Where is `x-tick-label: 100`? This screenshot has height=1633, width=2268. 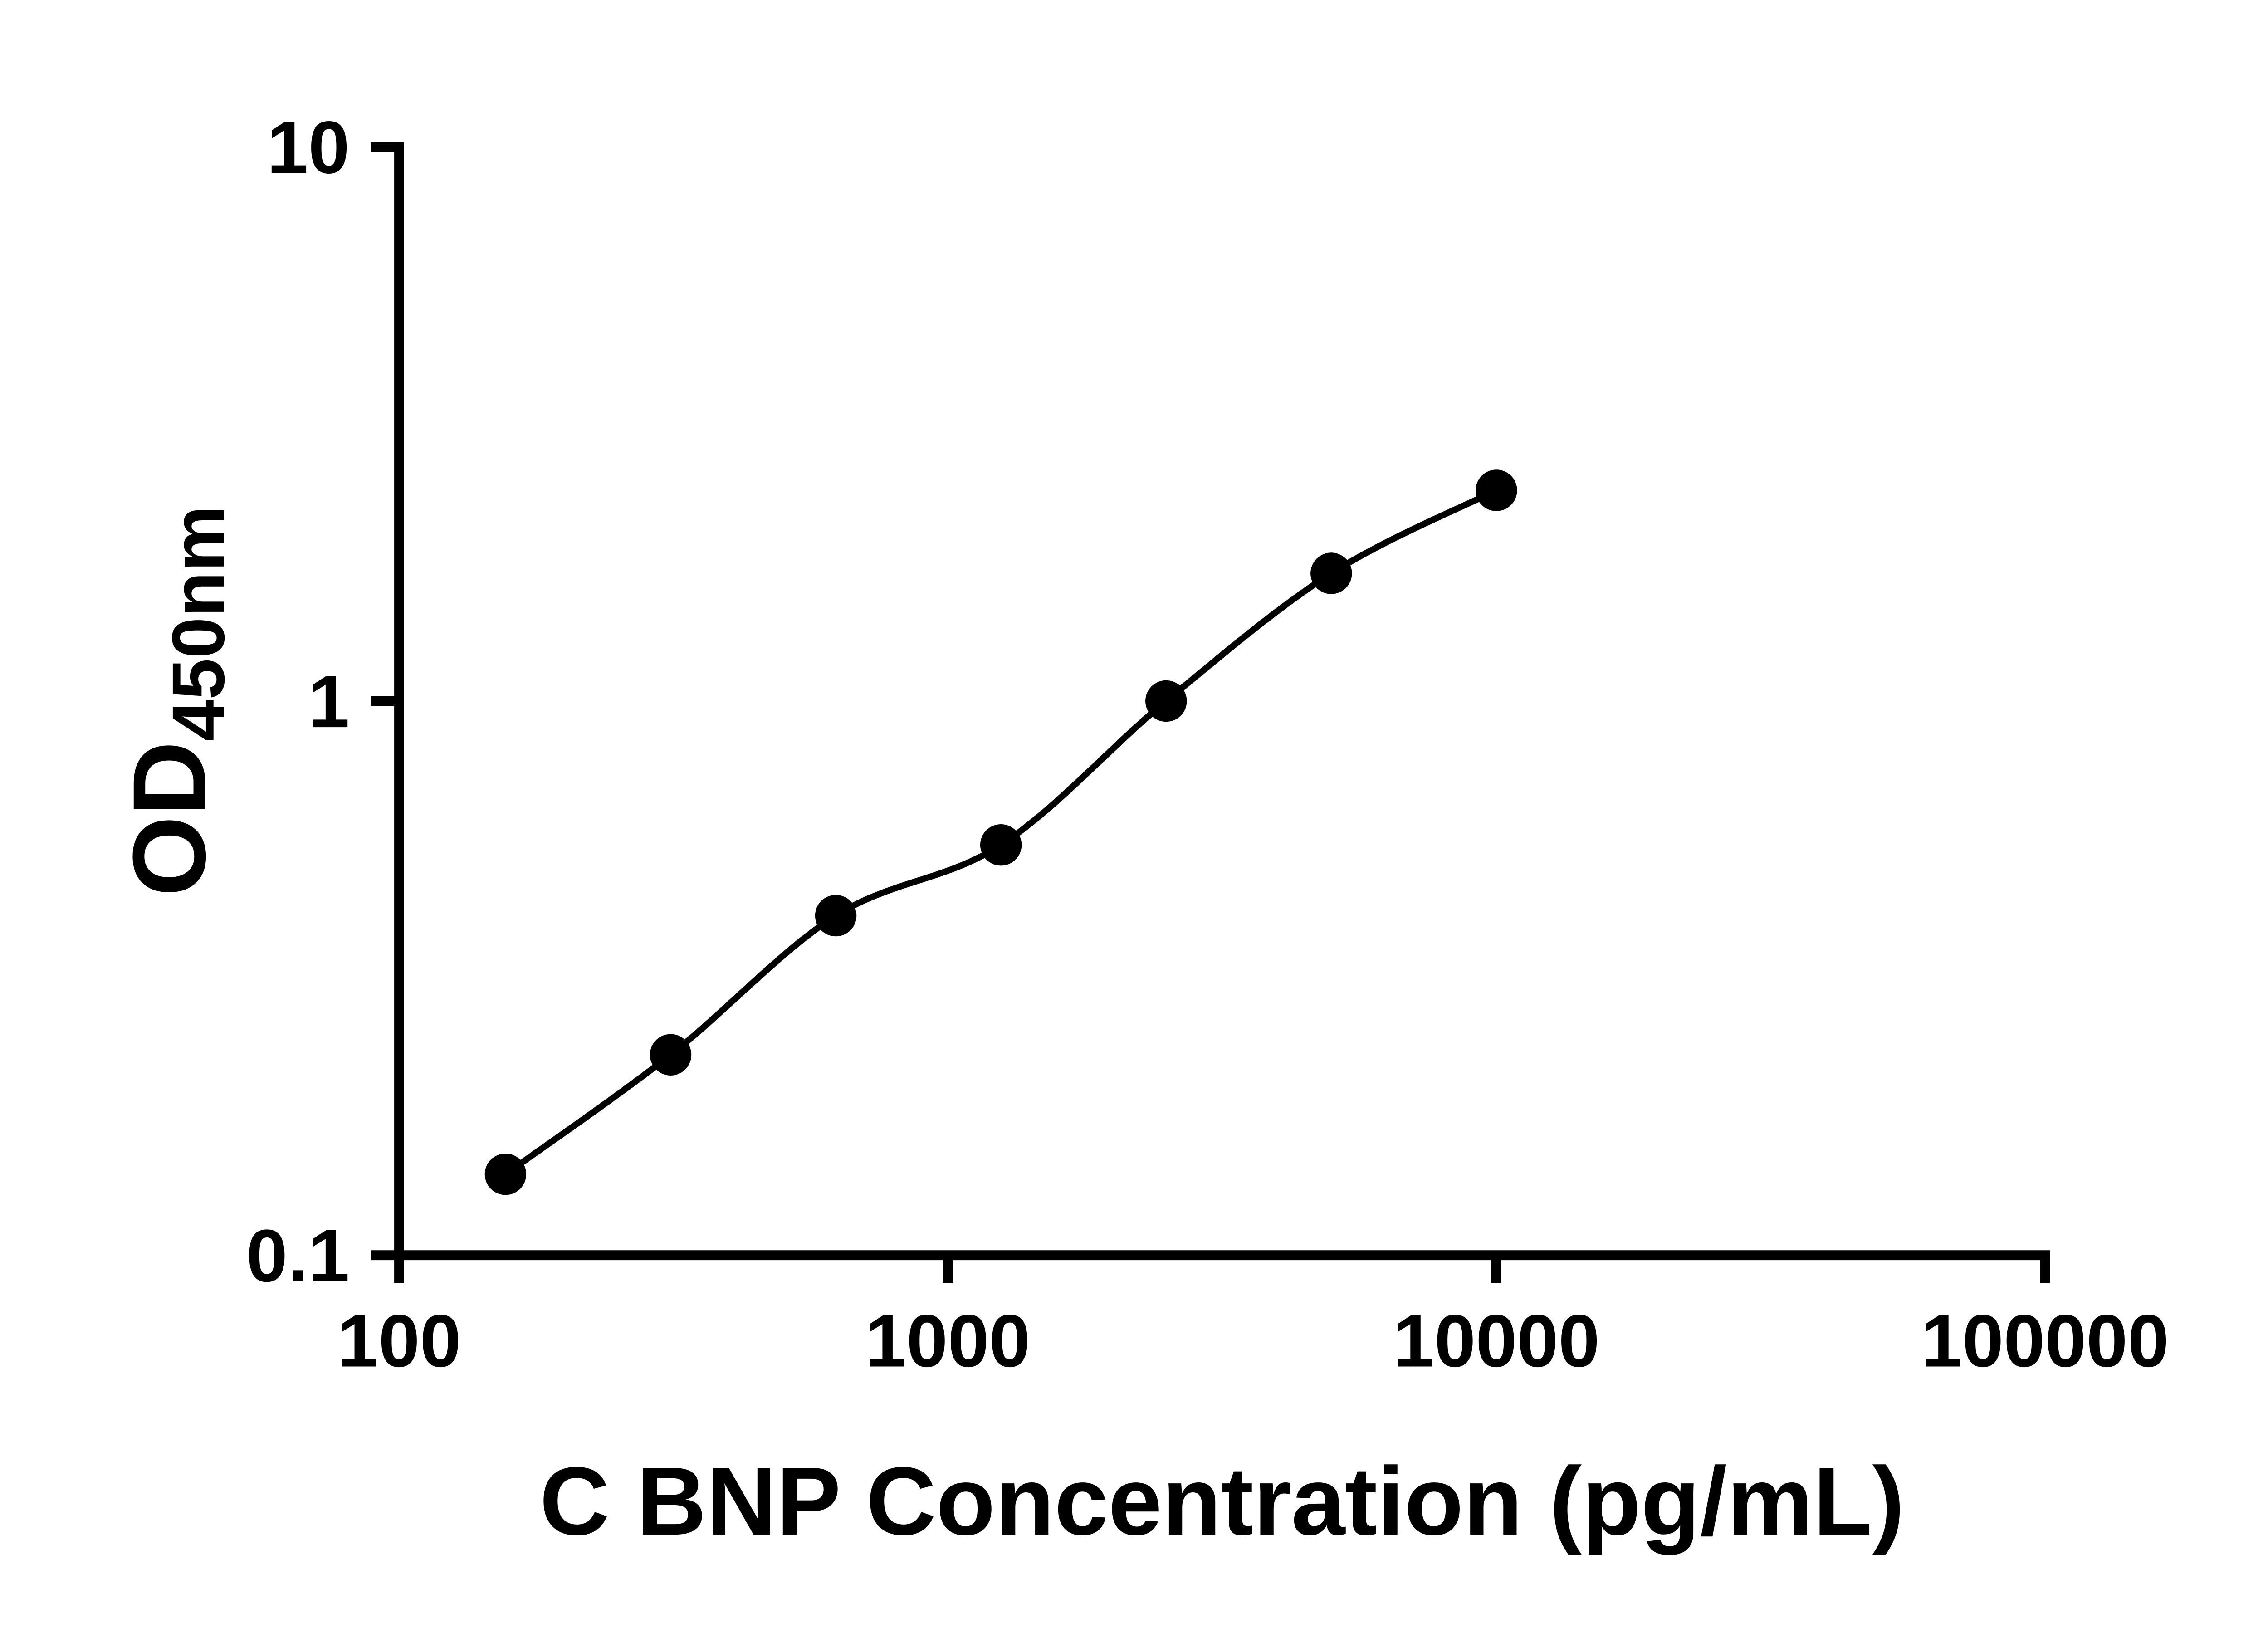
x-tick-label: 100 is located at coordinates (399, 1341).